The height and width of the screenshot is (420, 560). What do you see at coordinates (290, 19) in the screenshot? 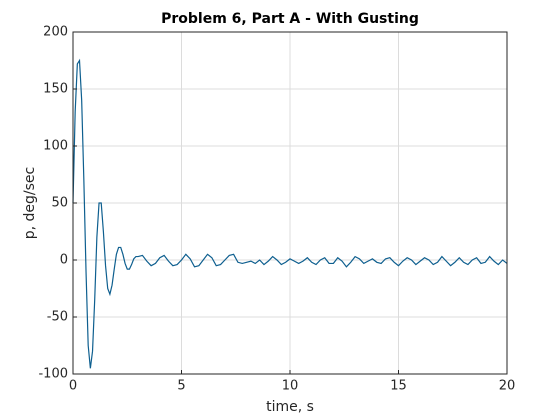
I see `chart-title: Problem 6, Part A - With Gusting` at bounding box center [290, 19].